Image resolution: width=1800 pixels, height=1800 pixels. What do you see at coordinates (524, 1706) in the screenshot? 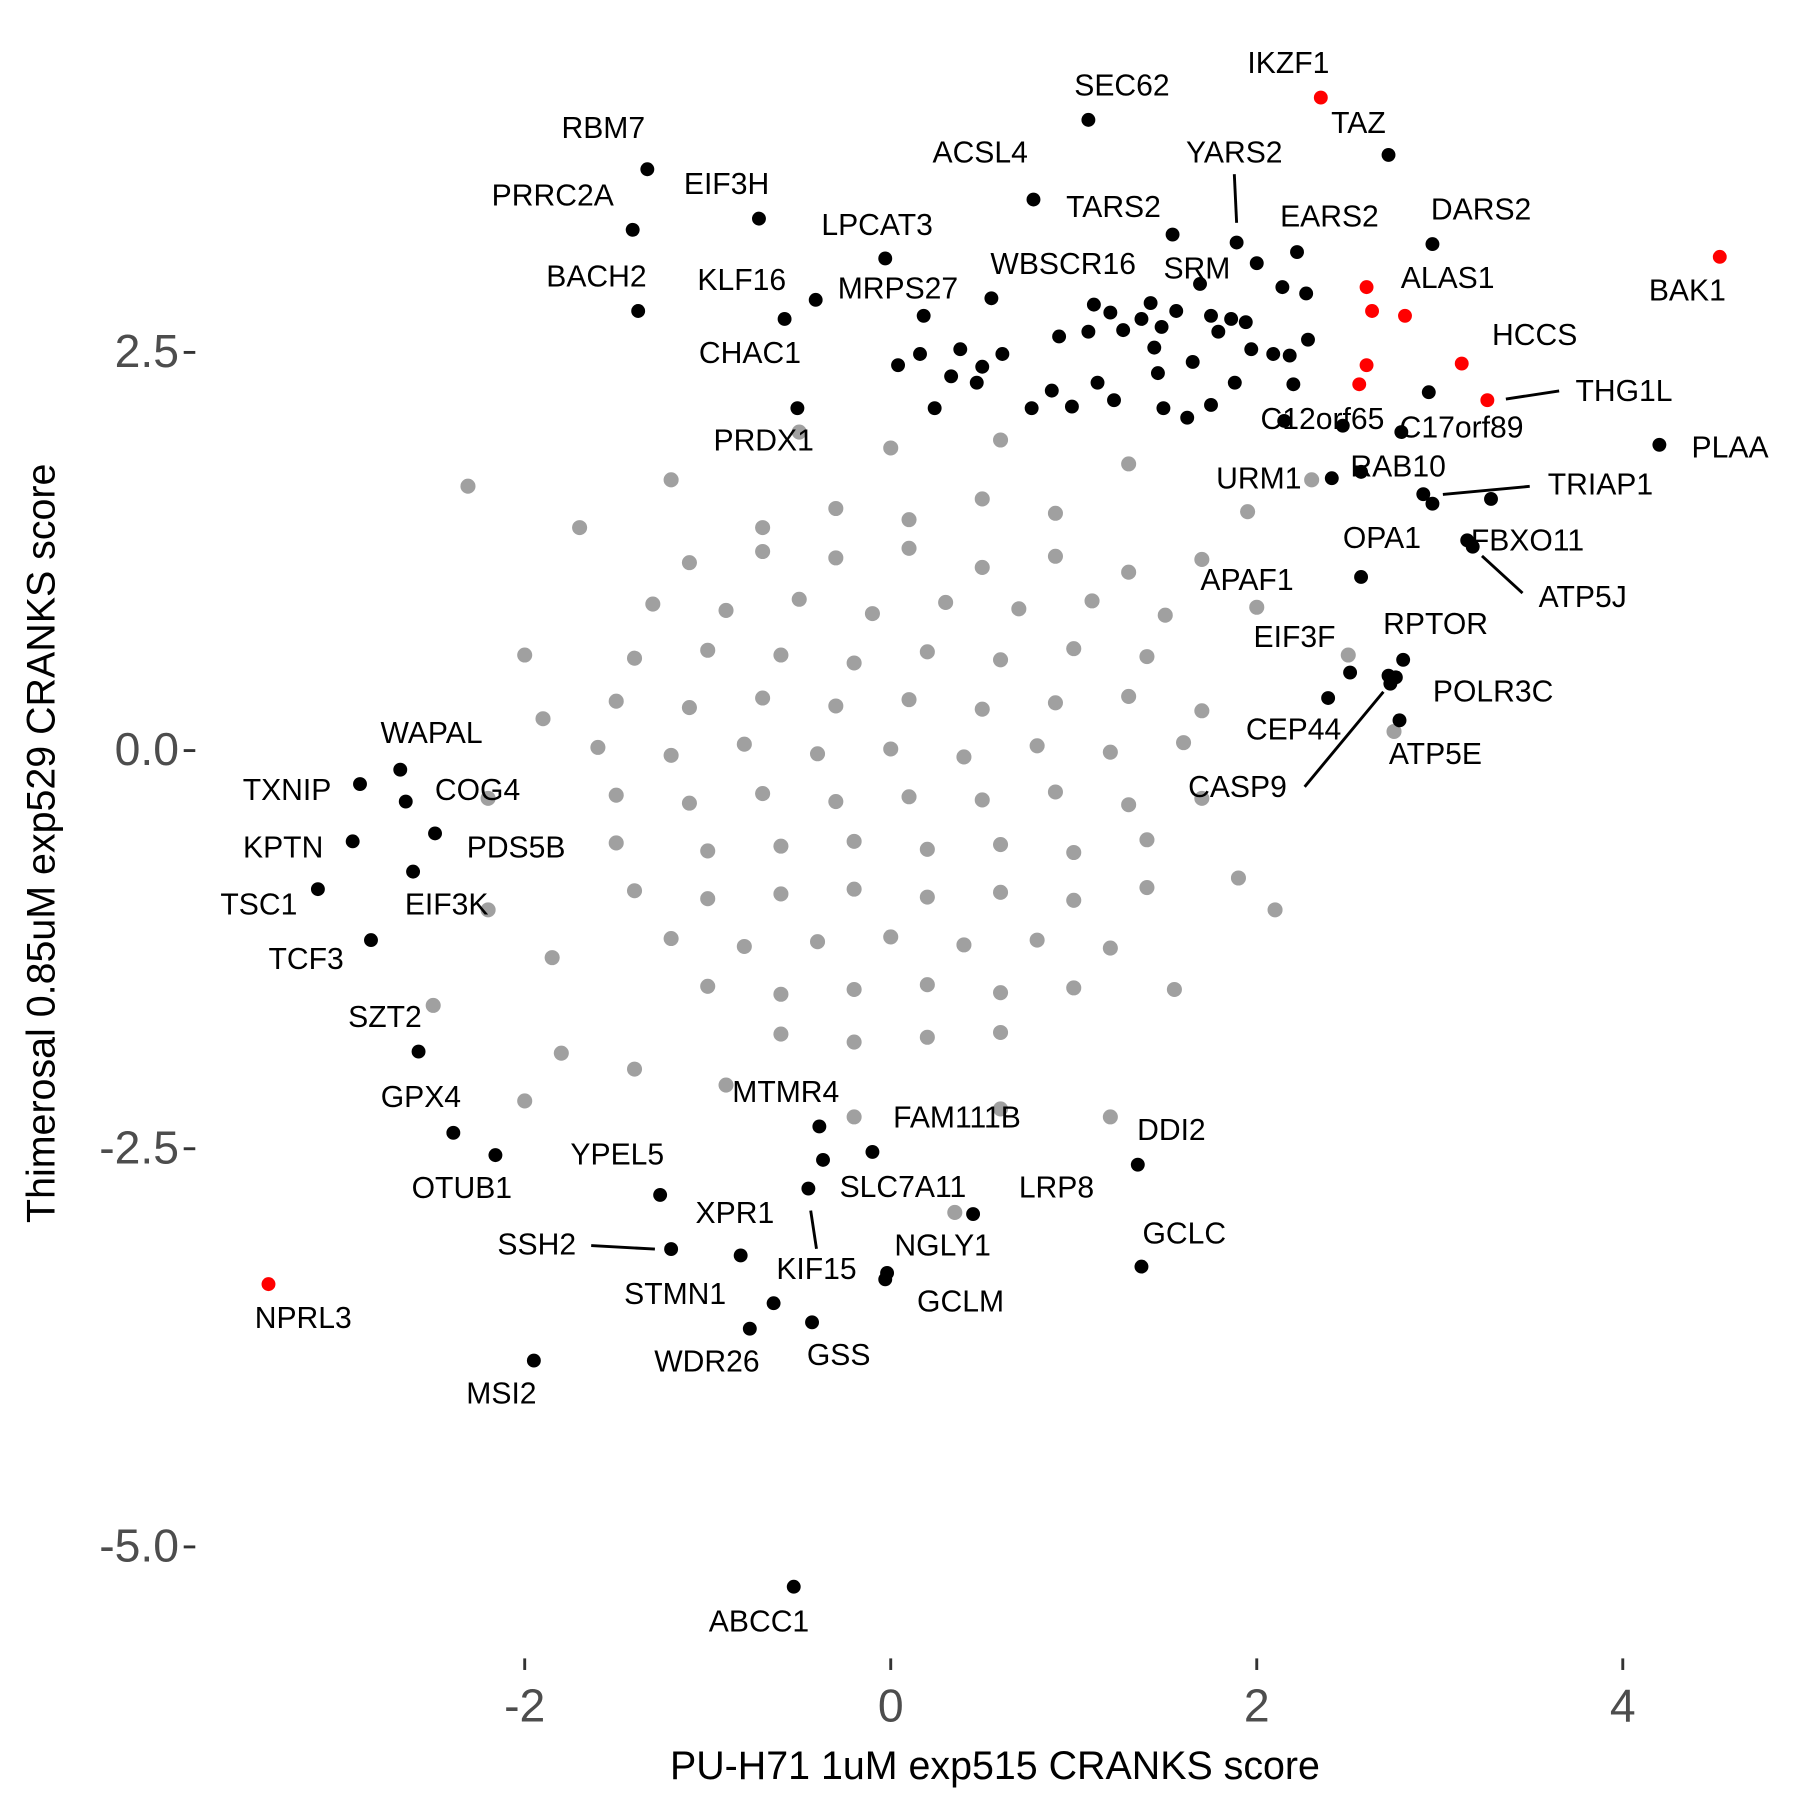
I see `x-tick-label: -2` at bounding box center [524, 1706].